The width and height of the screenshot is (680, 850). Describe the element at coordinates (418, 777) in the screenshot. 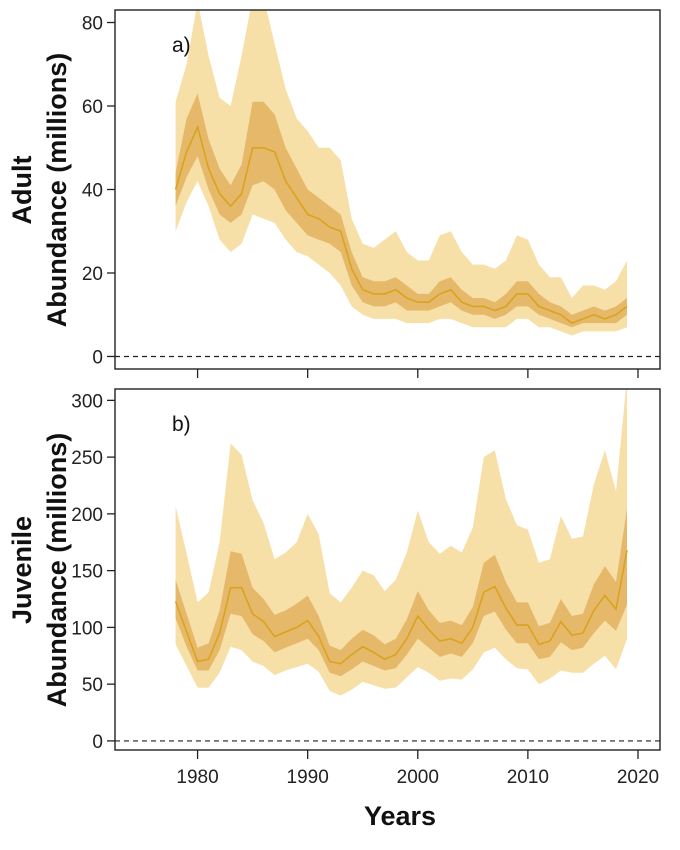

I see `x-tick-label: 2000` at that location.